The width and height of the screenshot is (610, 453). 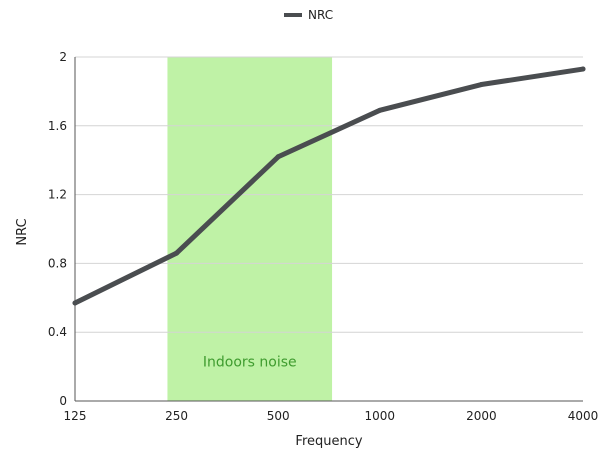 I want to click on indoors-noise-label: Indoors noise, so click(x=250, y=363).